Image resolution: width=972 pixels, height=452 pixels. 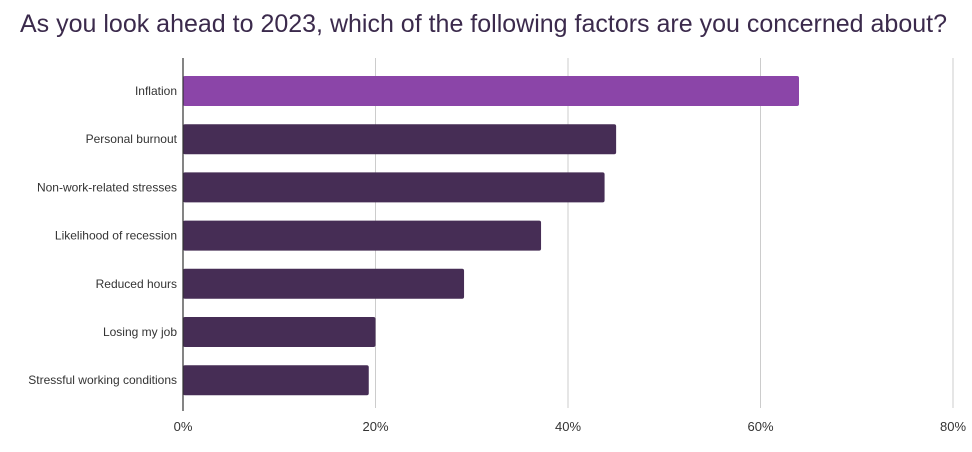 I want to click on category-label: Stressful working conditions, so click(x=102, y=380).